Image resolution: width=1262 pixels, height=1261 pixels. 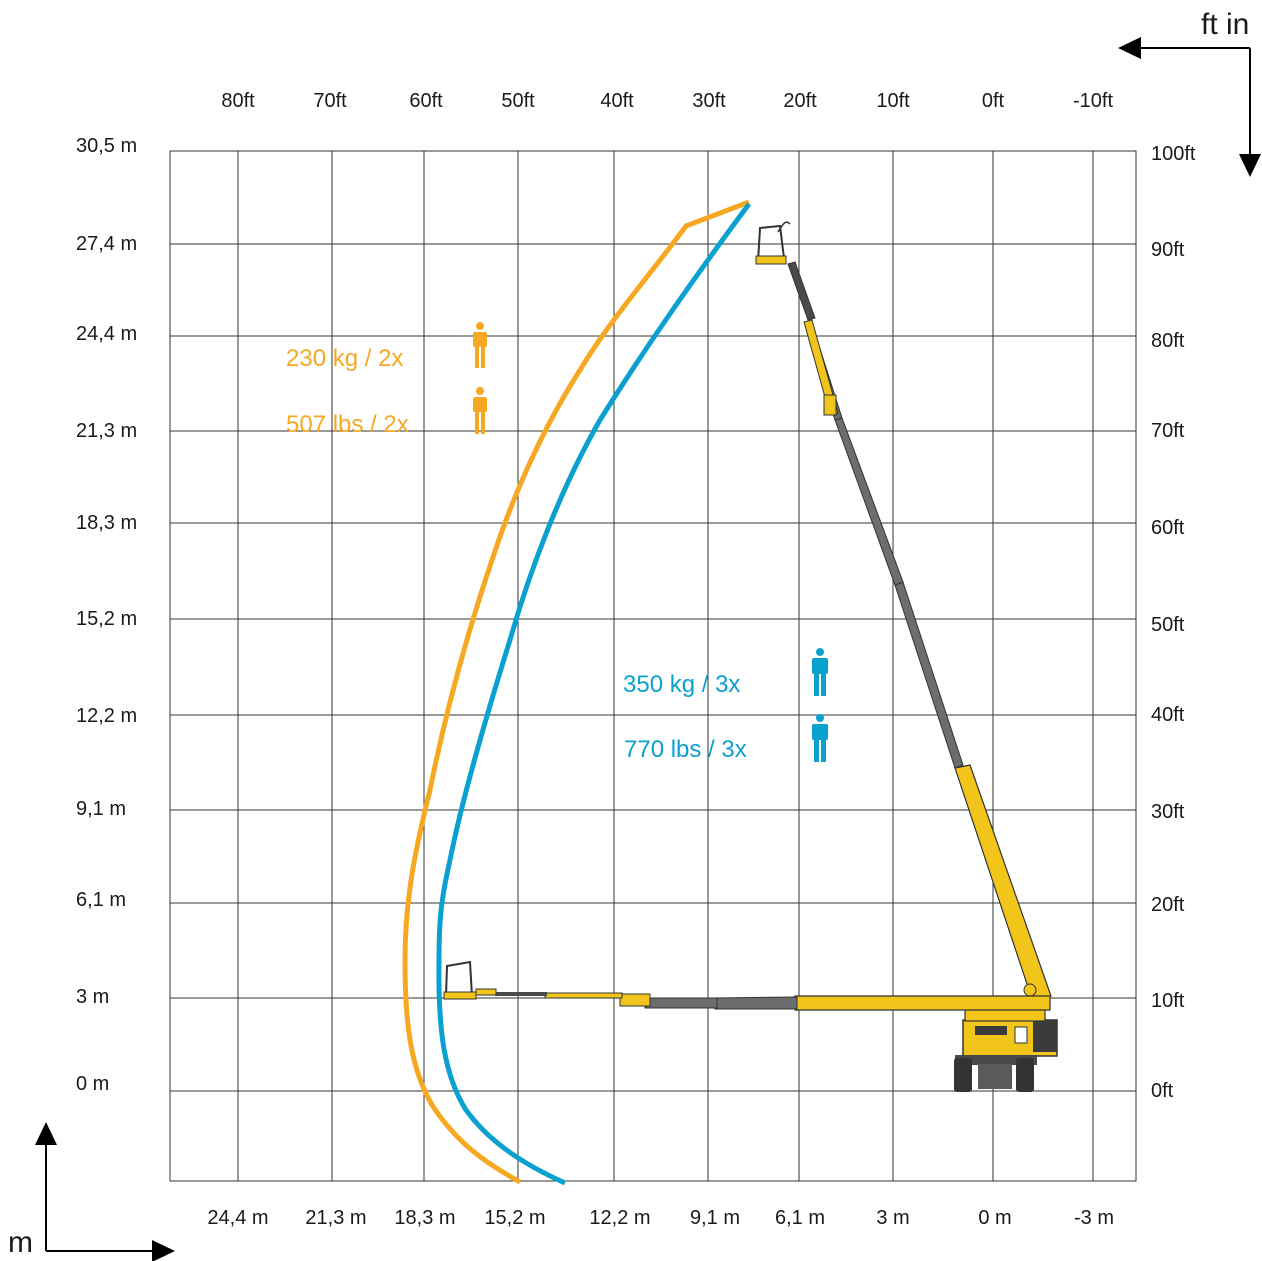 I want to click on bottom-m-label: -3 m, so click(x=1094, y=1218).